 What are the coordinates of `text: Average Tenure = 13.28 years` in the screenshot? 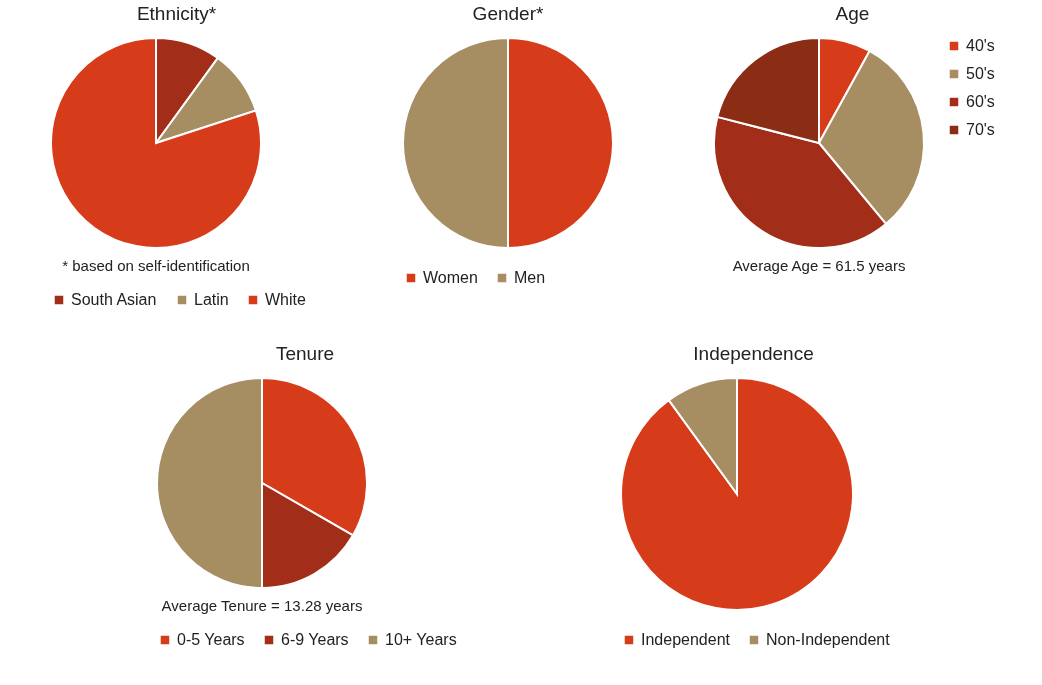 It's located at (261, 605).